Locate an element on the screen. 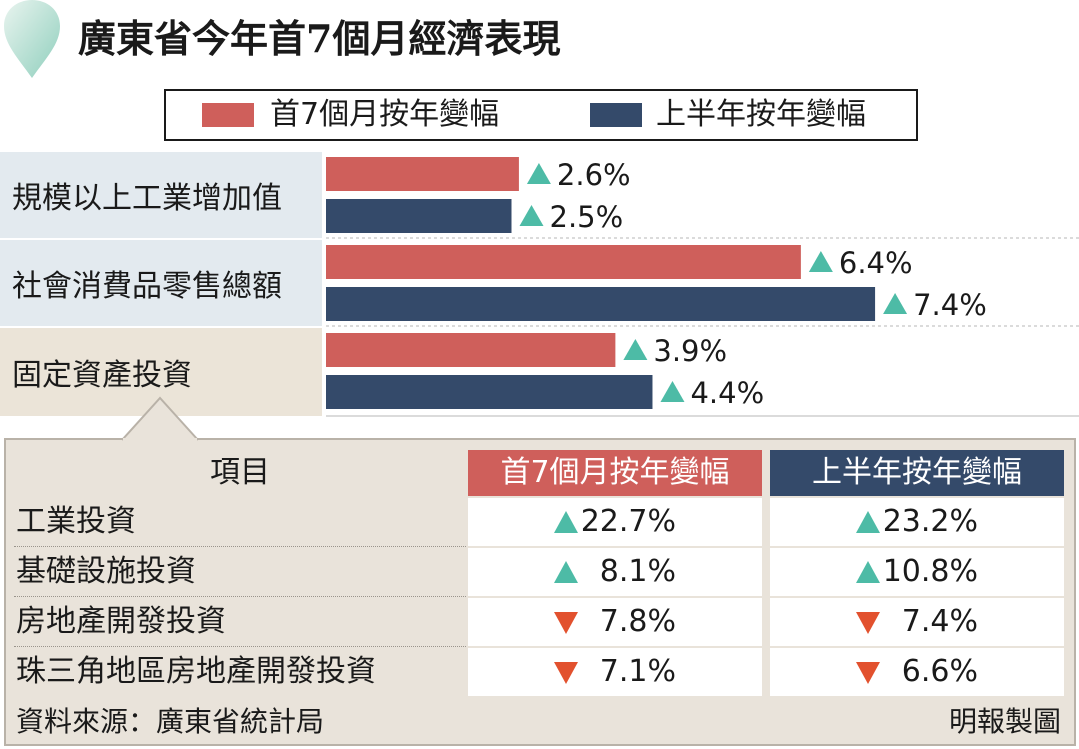  data-label-series1-0: 2.6% is located at coordinates (594, 175).